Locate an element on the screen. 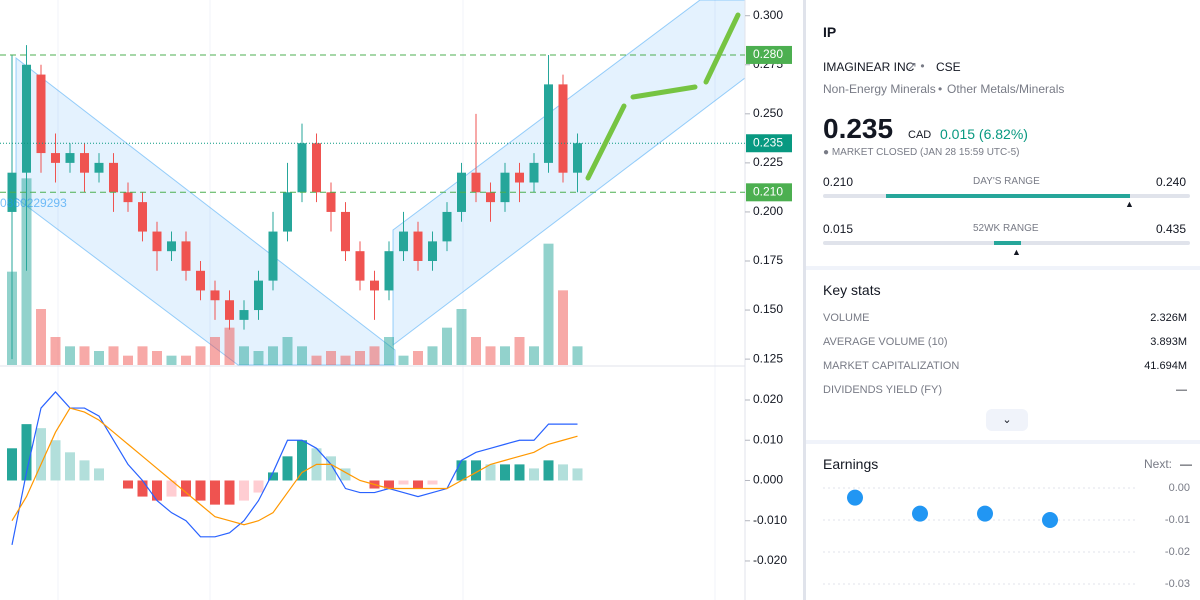 The height and width of the screenshot is (600, 1200). symbol: IP is located at coordinates (830, 32).